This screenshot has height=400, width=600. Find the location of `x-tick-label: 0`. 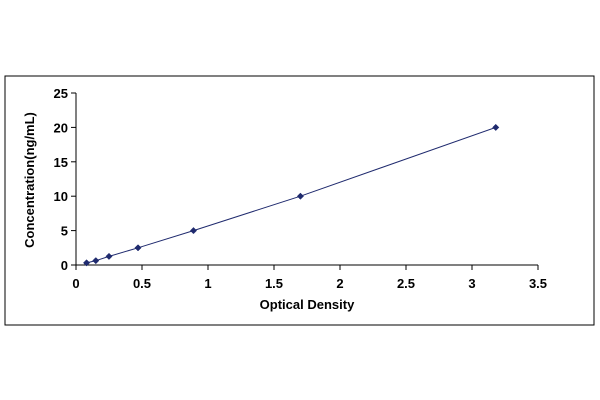

x-tick-label: 0 is located at coordinates (75, 283).